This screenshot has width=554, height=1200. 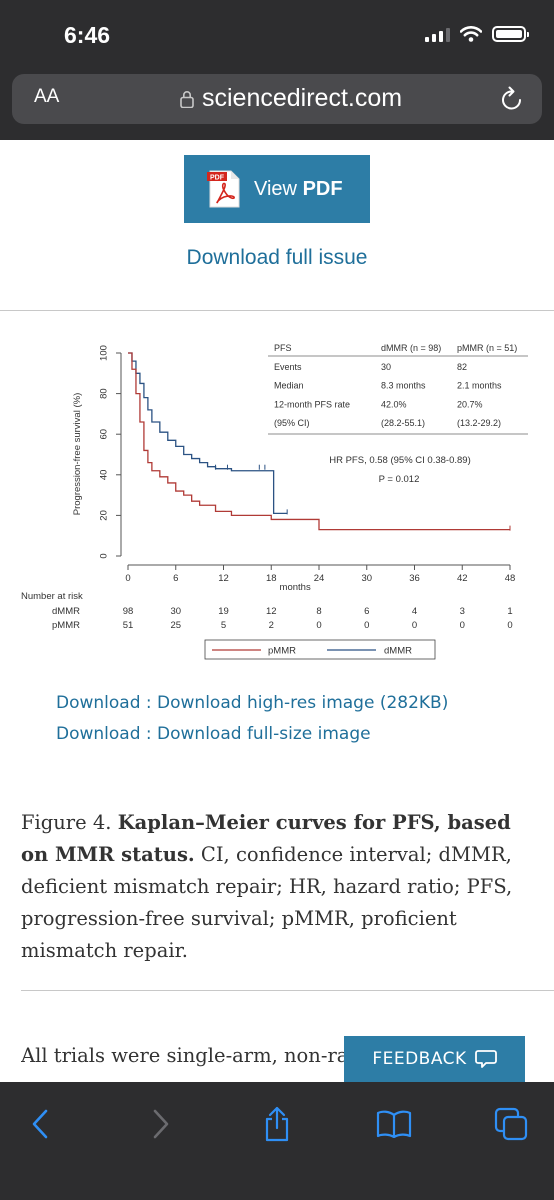 I want to click on risk-value: 3, so click(x=462, y=611).